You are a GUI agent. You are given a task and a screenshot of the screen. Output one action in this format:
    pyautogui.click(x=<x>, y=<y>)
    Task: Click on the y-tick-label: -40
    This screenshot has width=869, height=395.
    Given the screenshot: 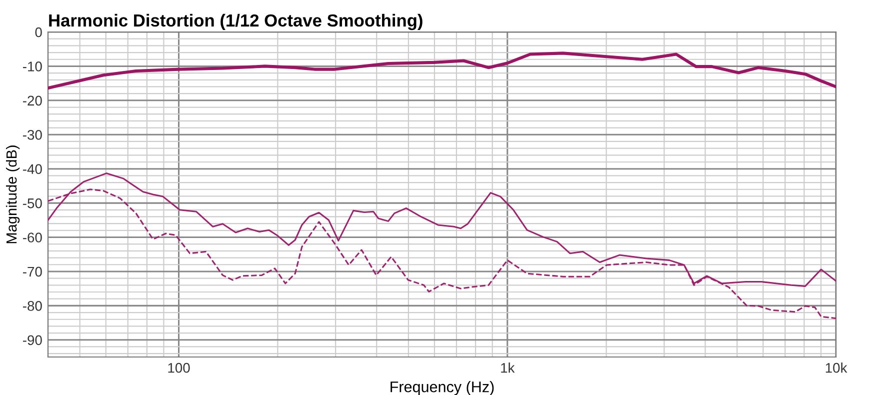 What is the action you would take?
    pyautogui.click(x=32, y=169)
    